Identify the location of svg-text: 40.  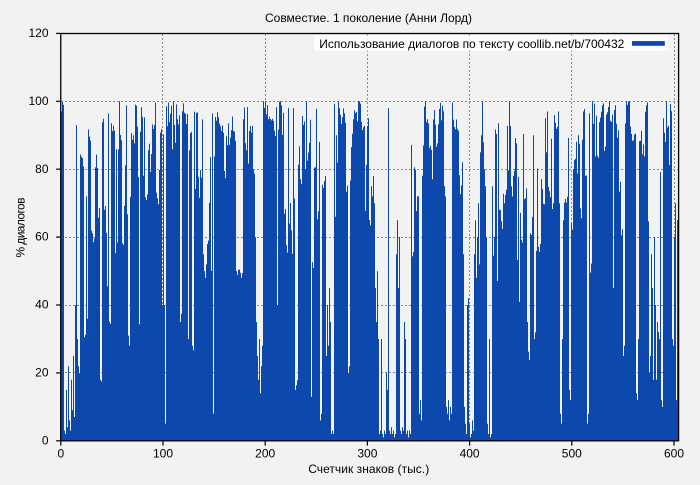
(42, 305).